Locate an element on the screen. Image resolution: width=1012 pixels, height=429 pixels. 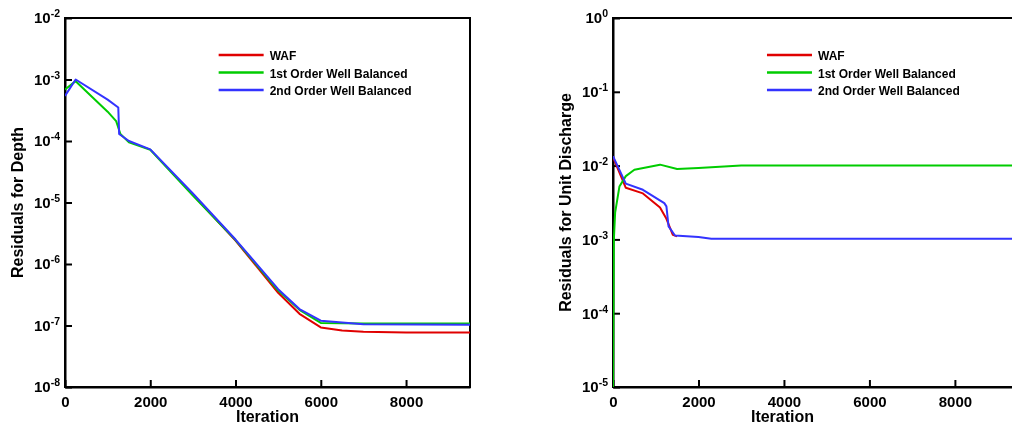
y-tick-label: 10$^{-7}$ is located at coordinates (47, 324).